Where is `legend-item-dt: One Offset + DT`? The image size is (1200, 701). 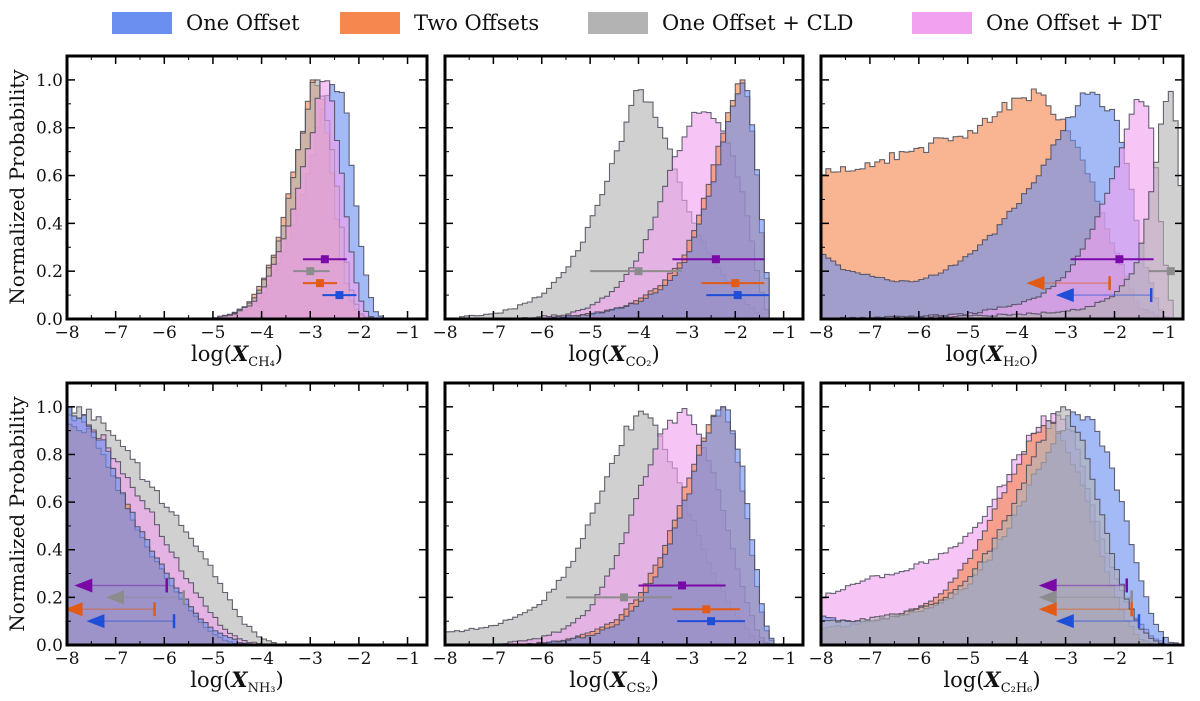
legend-item-dt: One Offset + DT is located at coordinates (1036, 23).